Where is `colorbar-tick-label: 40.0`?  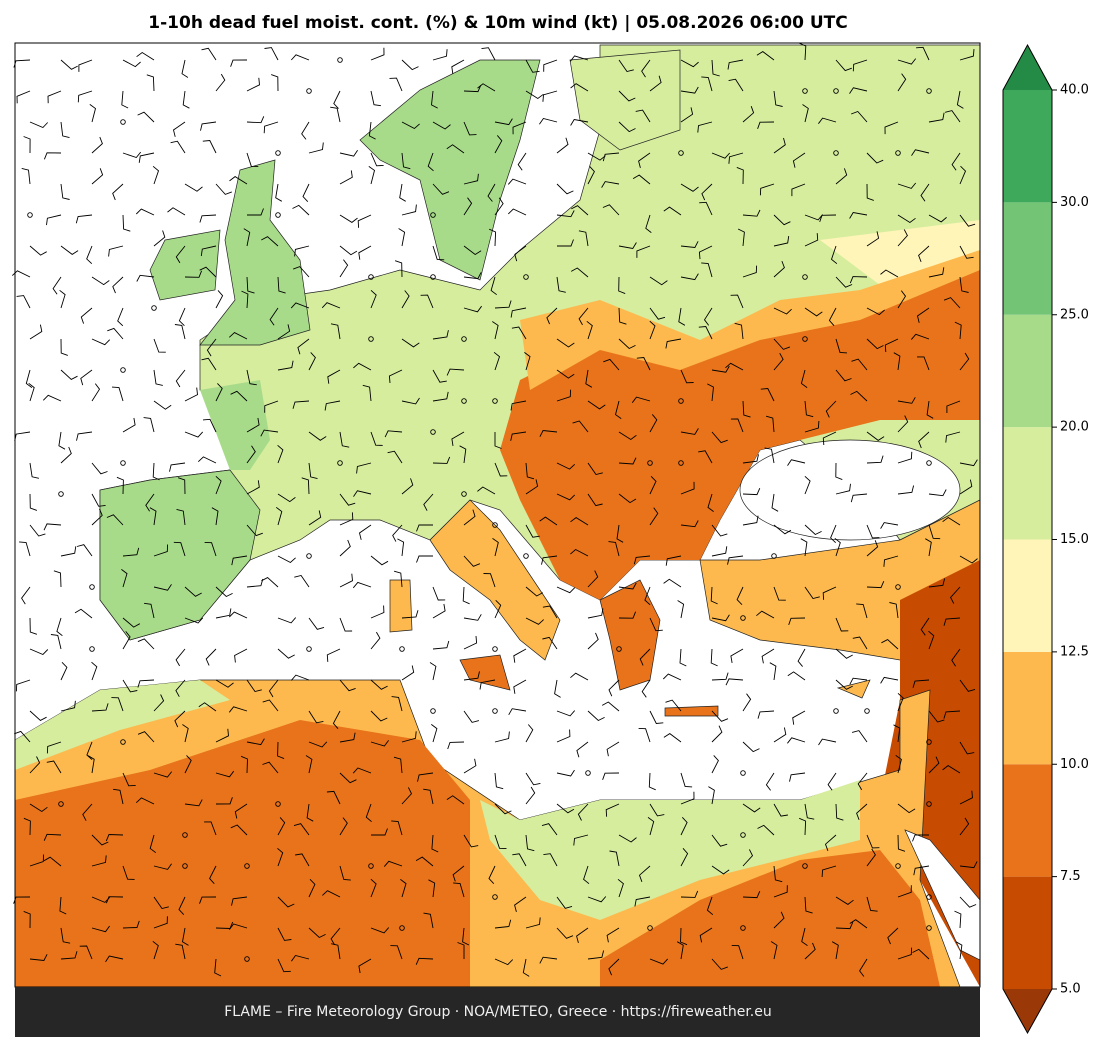
colorbar-tick-label: 40.0 is located at coordinates (1074, 90).